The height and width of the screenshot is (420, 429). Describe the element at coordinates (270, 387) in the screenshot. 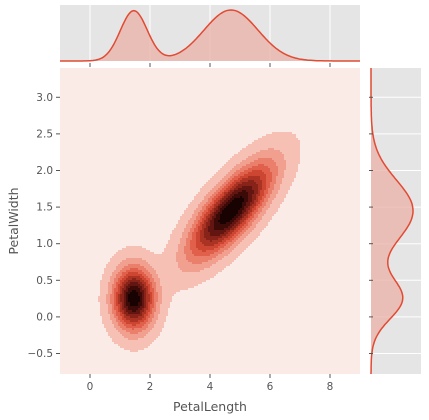

I see `x-tick-label: 6` at that location.